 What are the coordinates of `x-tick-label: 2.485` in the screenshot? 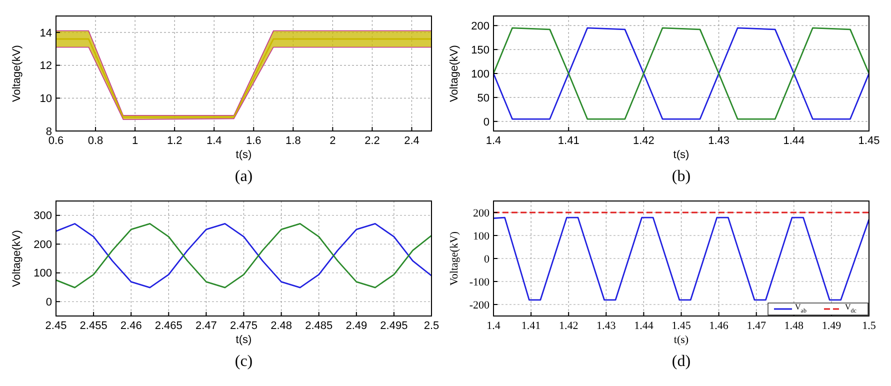 It's located at (319, 326).